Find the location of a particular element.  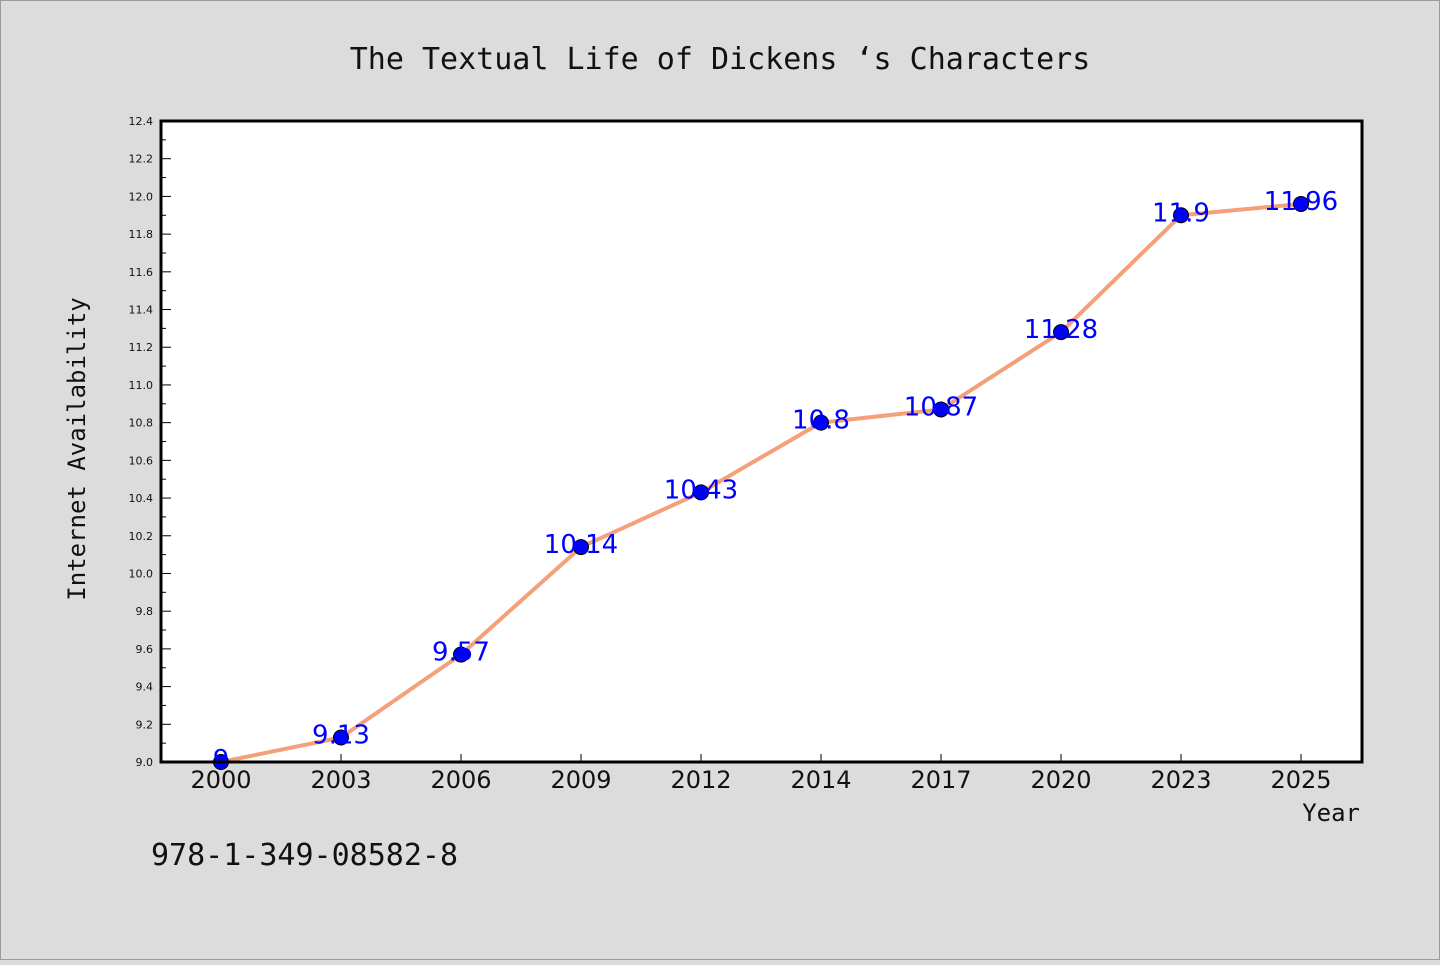

data-value-label: 11.9 is located at coordinates (1181, 213).